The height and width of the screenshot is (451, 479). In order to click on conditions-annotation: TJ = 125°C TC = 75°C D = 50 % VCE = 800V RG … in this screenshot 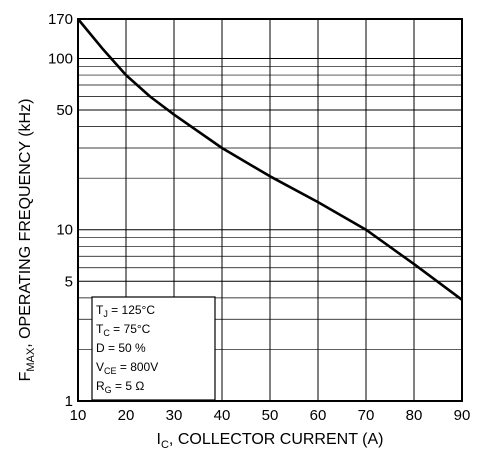, I will do `click(153, 348)`.